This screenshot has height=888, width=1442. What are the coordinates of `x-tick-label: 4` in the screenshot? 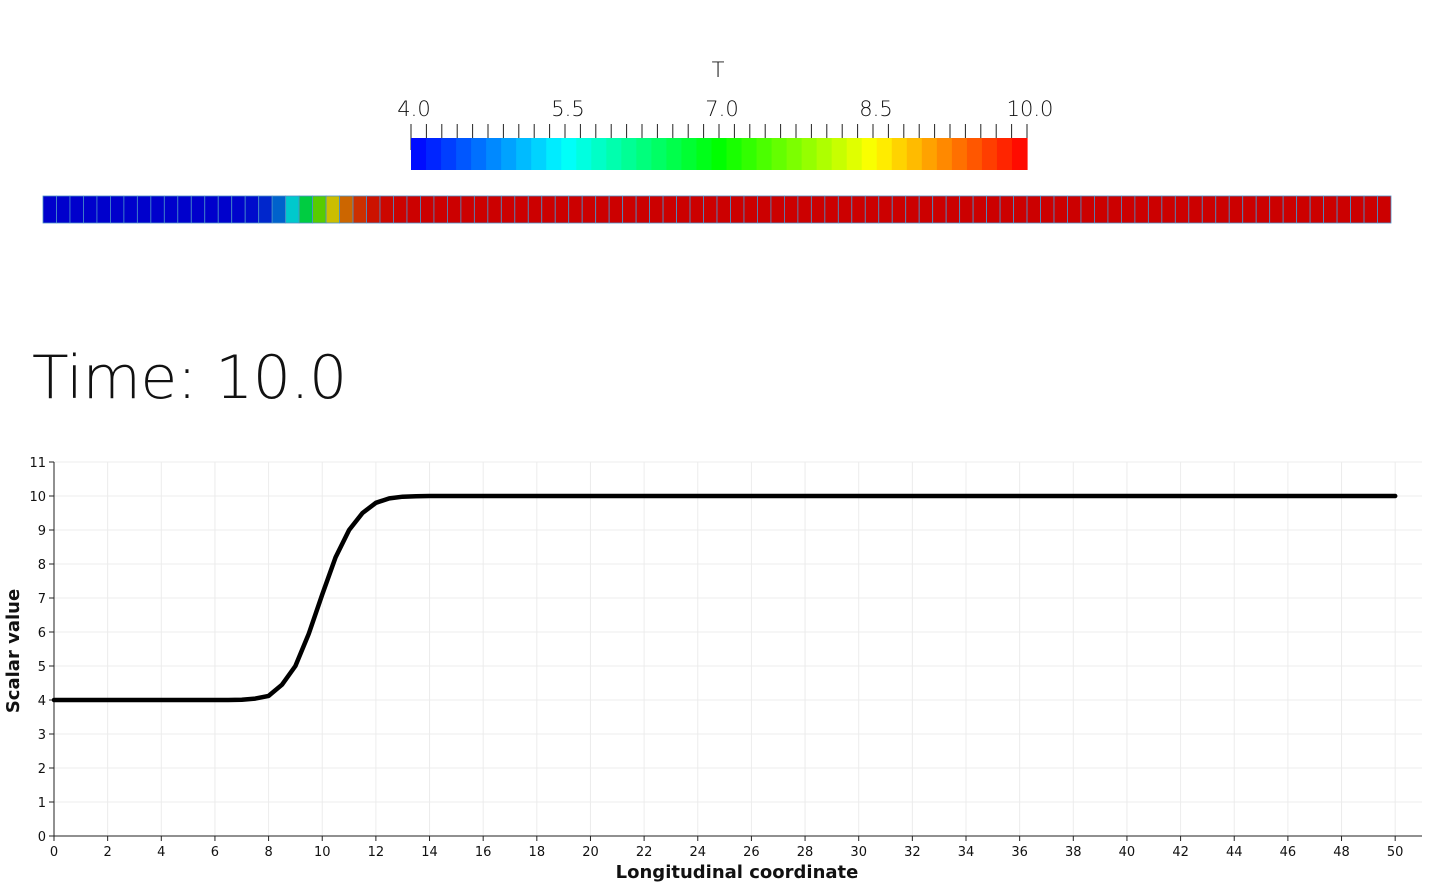 It's located at (161, 852).